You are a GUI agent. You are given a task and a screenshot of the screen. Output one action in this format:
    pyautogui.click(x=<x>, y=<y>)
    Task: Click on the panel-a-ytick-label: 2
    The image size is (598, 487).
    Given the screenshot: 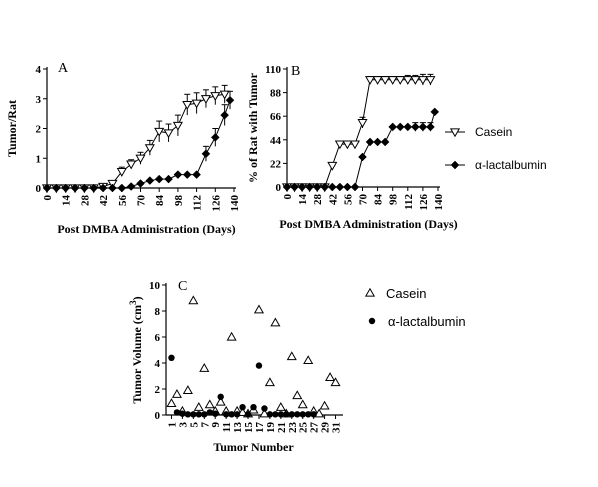 What is the action you would take?
    pyautogui.click(x=39, y=130)
    